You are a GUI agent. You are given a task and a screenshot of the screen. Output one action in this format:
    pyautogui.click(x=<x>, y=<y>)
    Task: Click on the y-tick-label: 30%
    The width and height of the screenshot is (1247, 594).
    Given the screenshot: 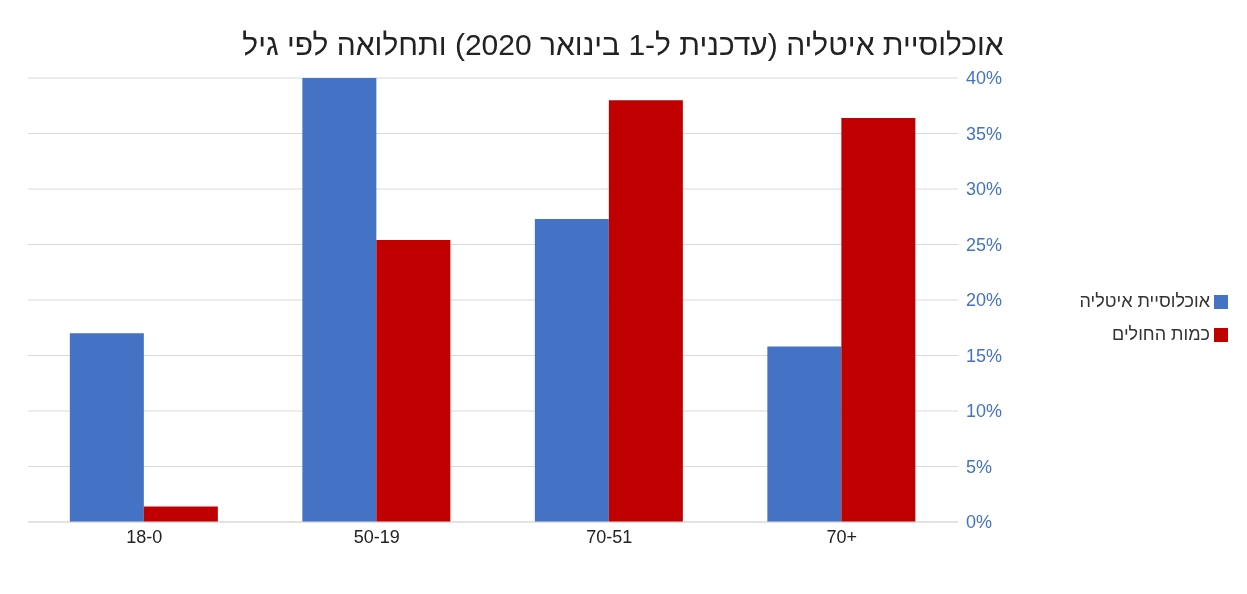 What is the action you would take?
    pyautogui.click(x=984, y=189)
    